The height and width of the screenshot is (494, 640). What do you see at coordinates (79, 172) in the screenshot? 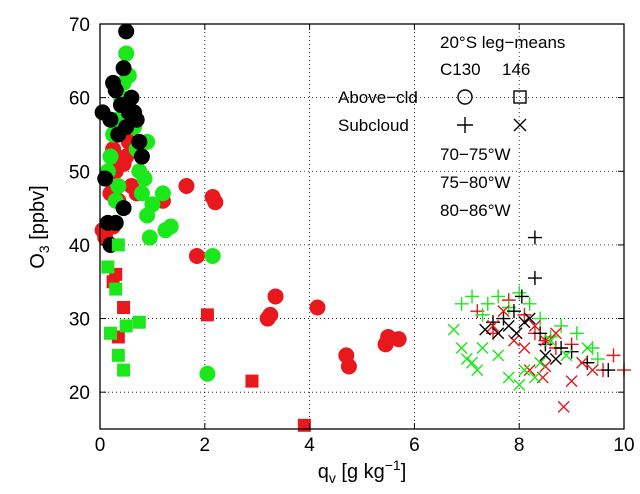
I see `y-tick-label: 50` at bounding box center [79, 172].